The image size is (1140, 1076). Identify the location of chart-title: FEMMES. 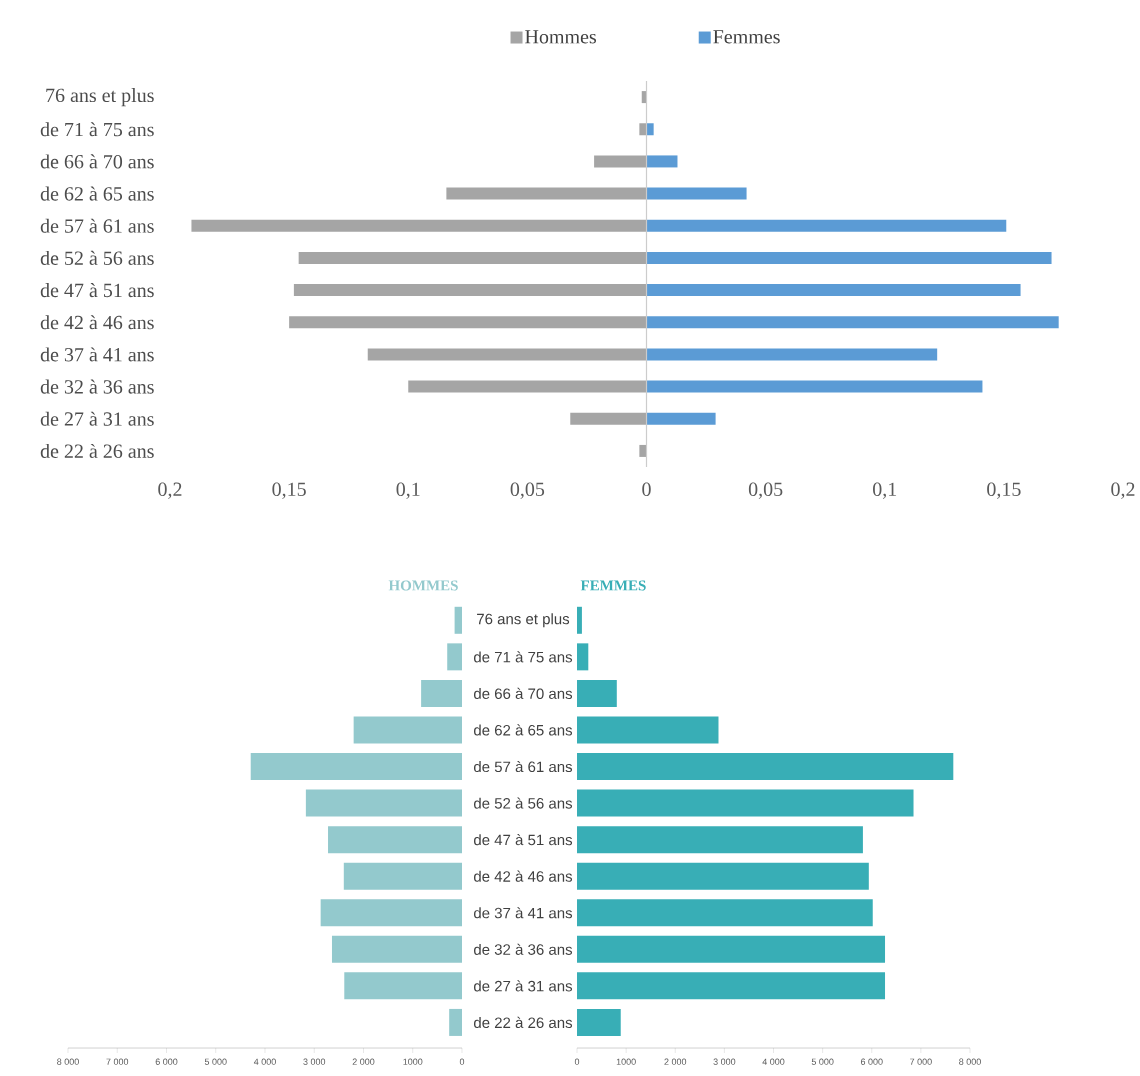
(613, 585).